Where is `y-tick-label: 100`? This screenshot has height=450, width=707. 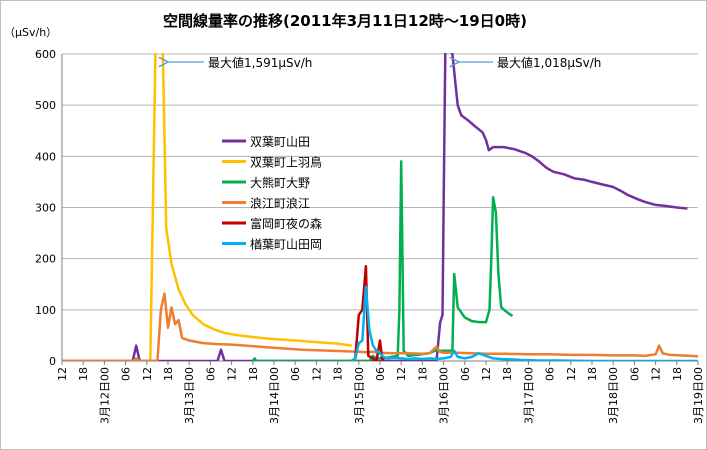 y-tick-label: 100 is located at coordinates (45, 310).